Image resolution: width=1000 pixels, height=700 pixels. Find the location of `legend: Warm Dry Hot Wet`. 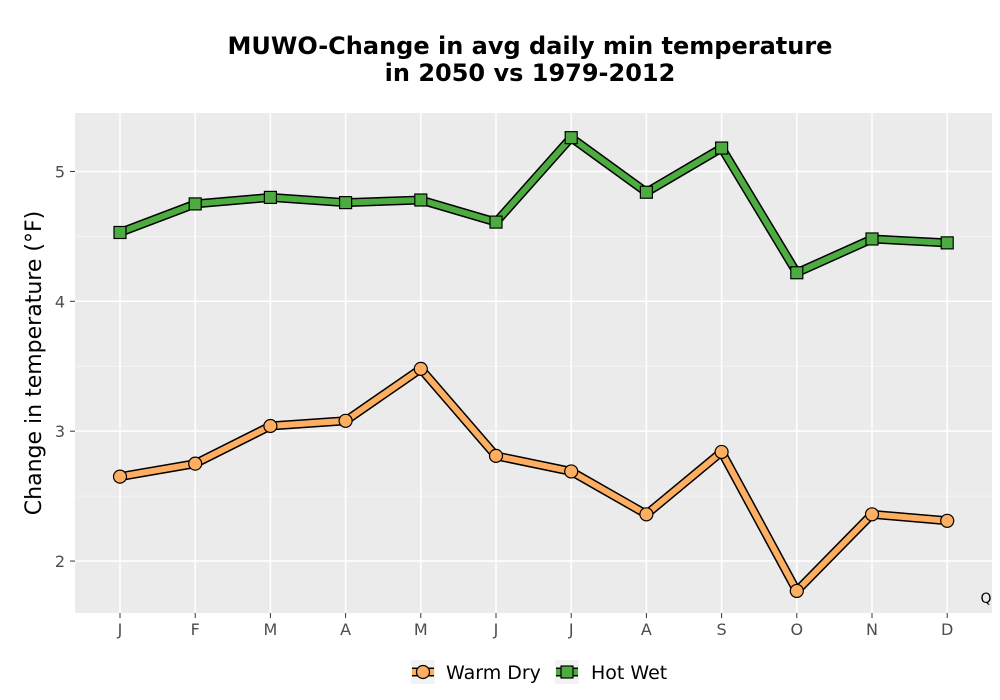

legend: Warm Dry Hot Wet is located at coordinates (539, 672).